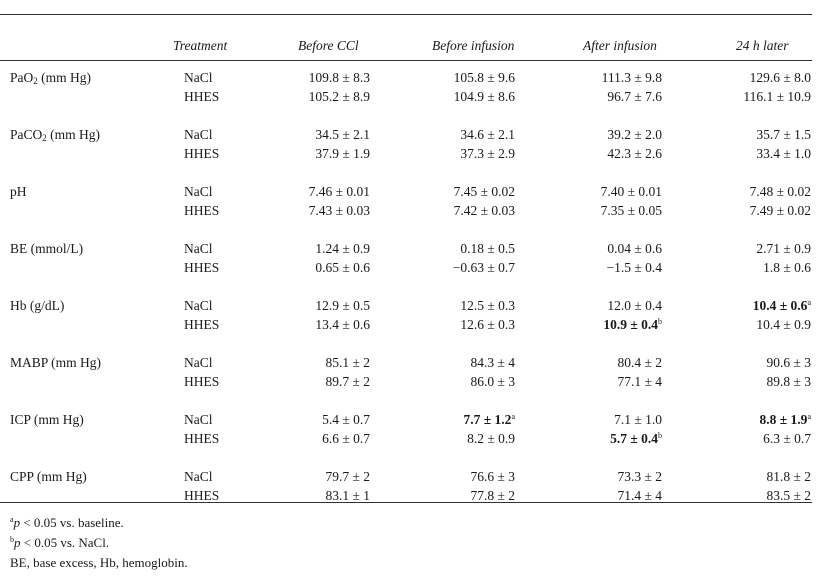 The height and width of the screenshot is (585, 820). Describe the element at coordinates (347, 495) in the screenshot. I see `value-cell: 83.1 ± 1` at that location.